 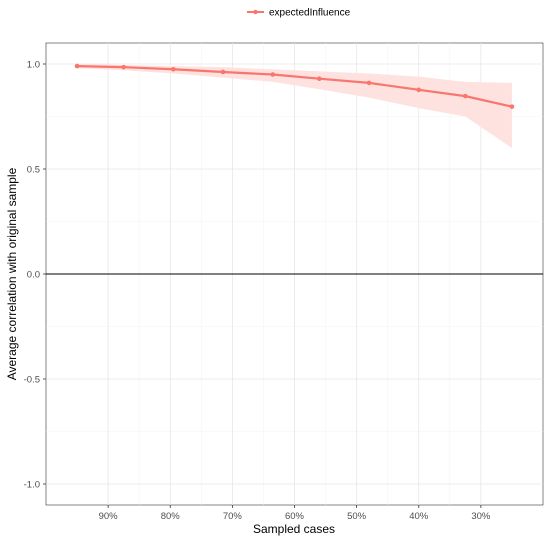 I want to click on y-tick-label: 1.0, so click(x=33, y=65).